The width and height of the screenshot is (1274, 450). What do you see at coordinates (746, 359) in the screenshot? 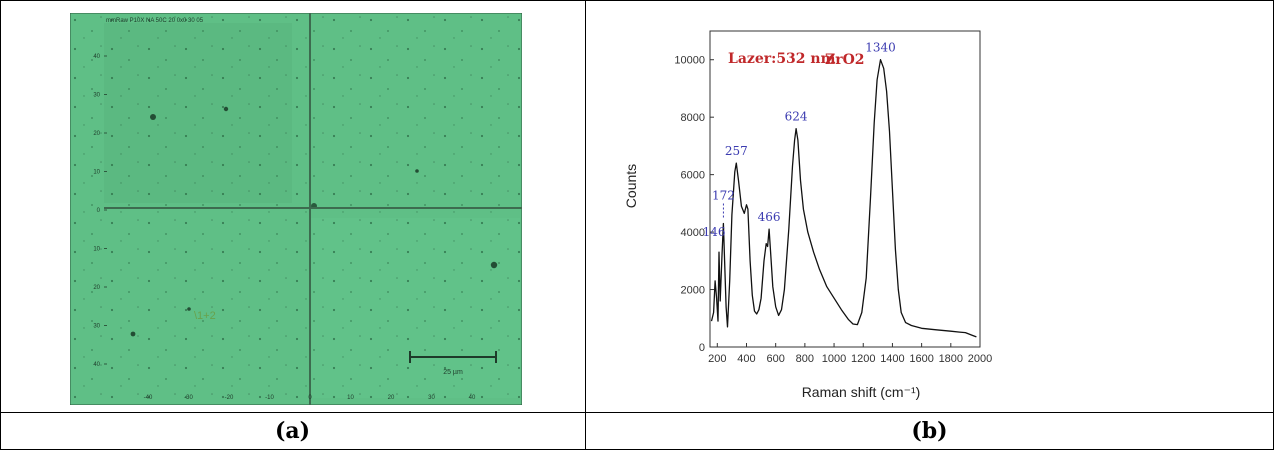
I see `x-tick-label: 400` at bounding box center [746, 359].